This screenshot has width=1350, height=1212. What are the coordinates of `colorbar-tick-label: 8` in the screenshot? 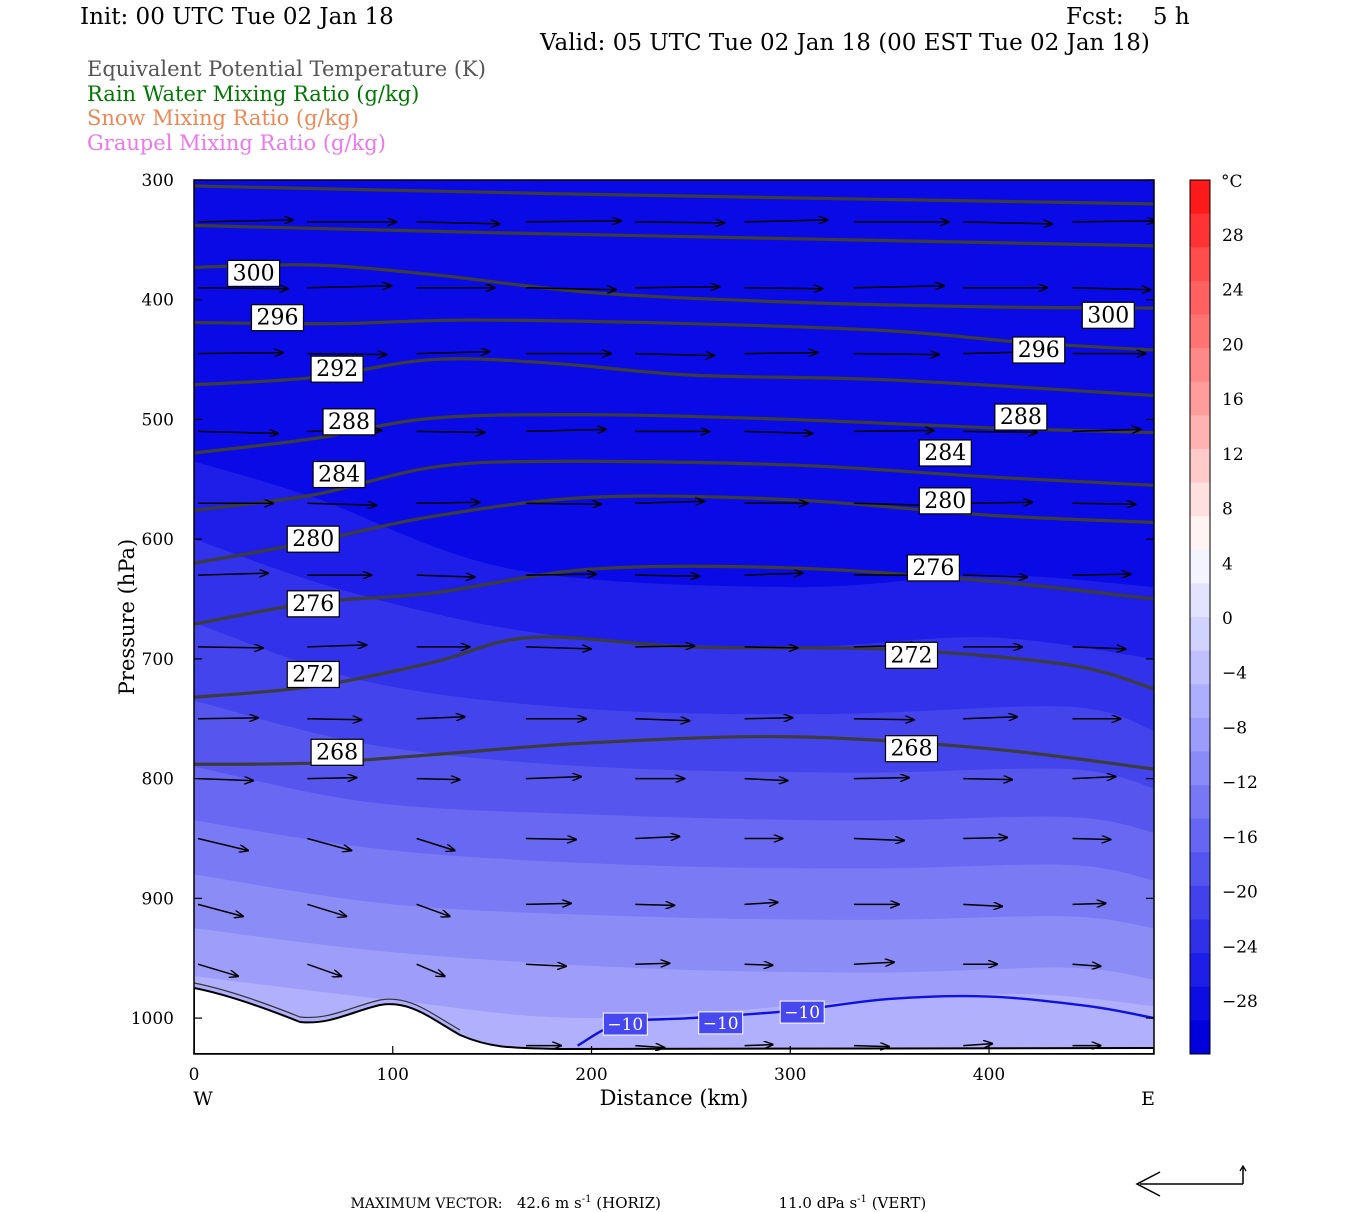 It's located at (1227, 510).